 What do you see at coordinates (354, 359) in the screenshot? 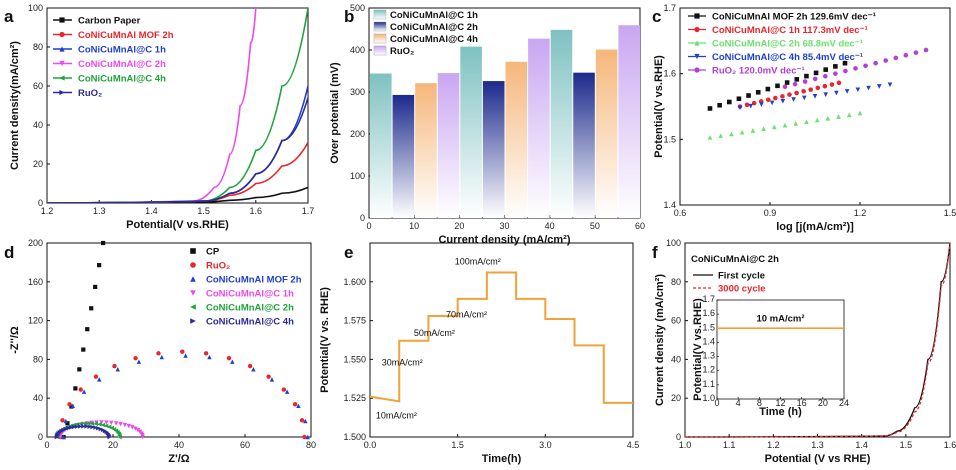
I see `y-tick-label: 1.550` at bounding box center [354, 359].